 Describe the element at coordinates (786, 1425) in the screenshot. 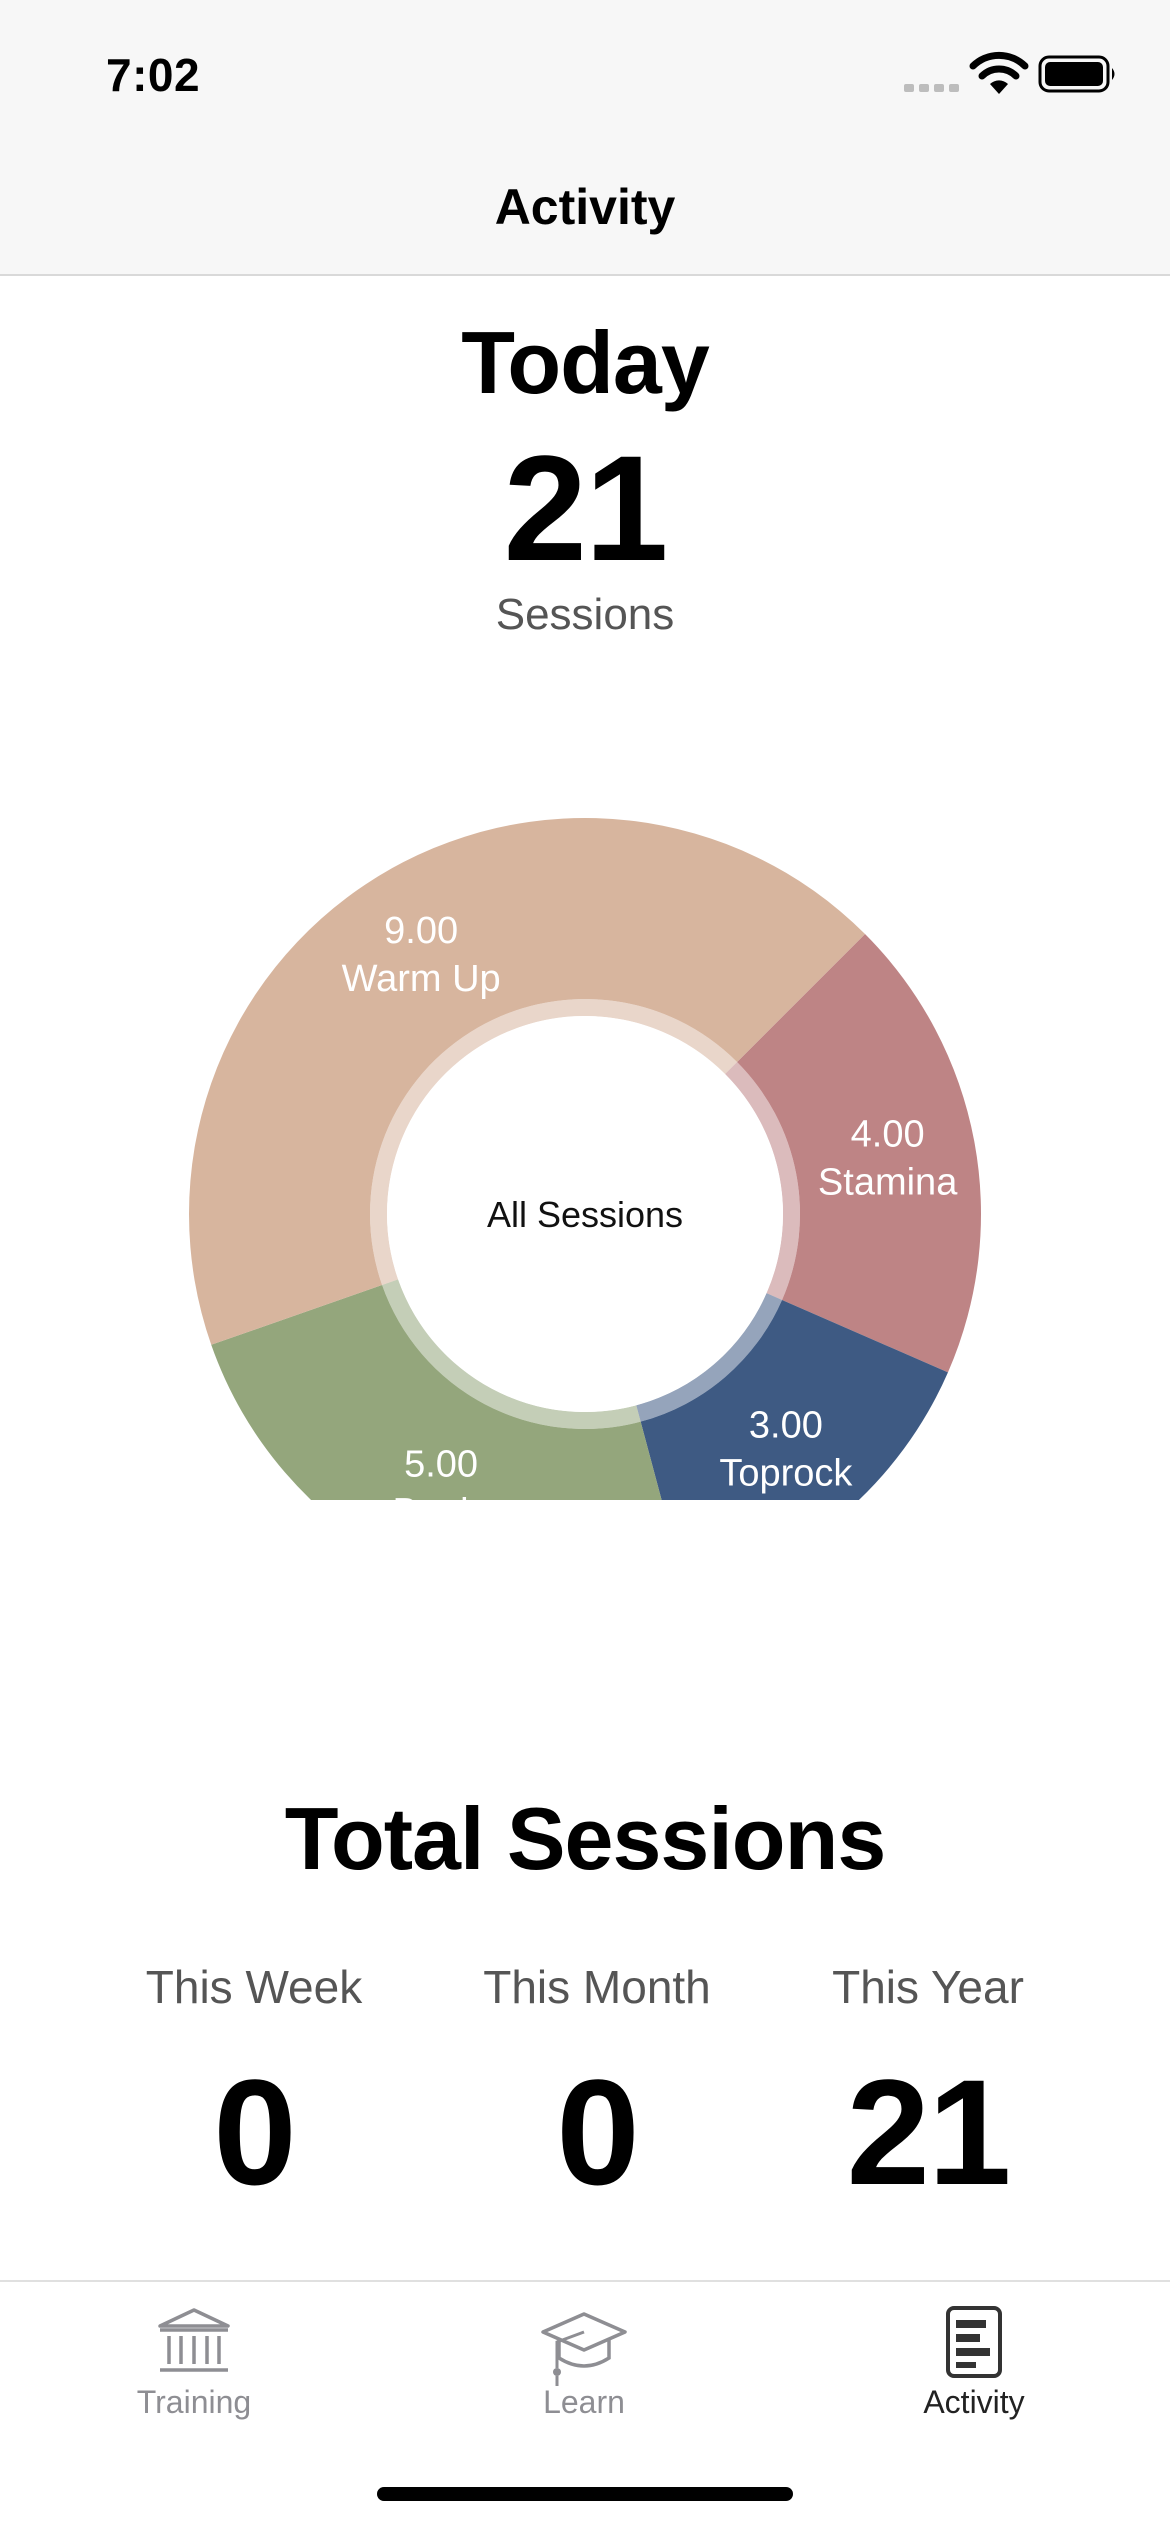

I see `slice-value-label: 3.00` at that location.